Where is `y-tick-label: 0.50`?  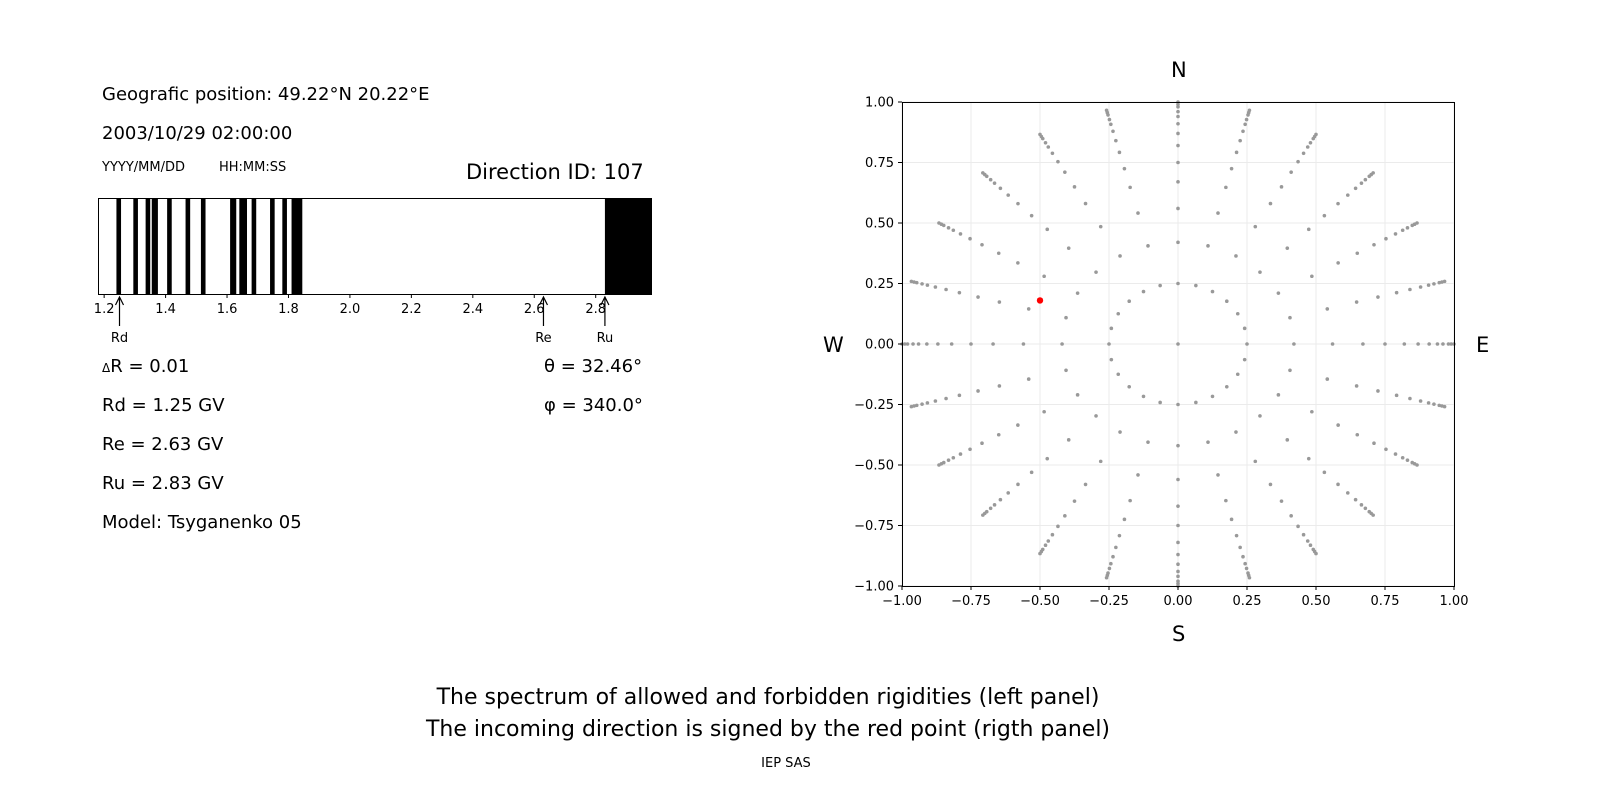 y-tick-label: 0.50 is located at coordinates (879, 224).